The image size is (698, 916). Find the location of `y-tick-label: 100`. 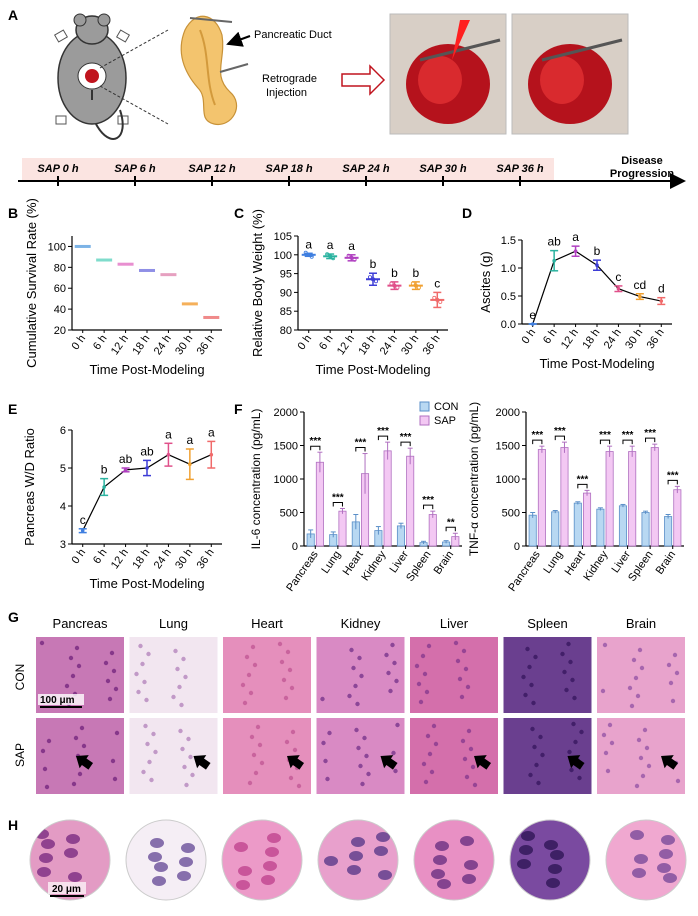

y-tick-label: 100 is located at coordinates (283, 256).